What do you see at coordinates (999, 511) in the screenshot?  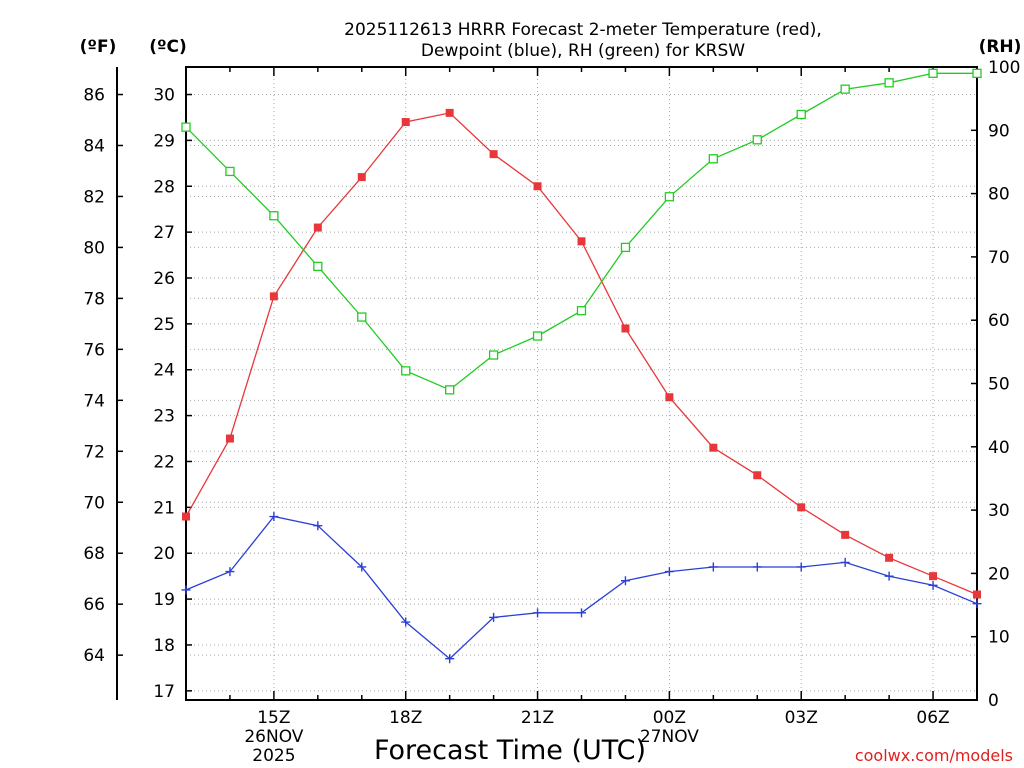 I see `rh-tick-label-30: 30` at bounding box center [999, 511].